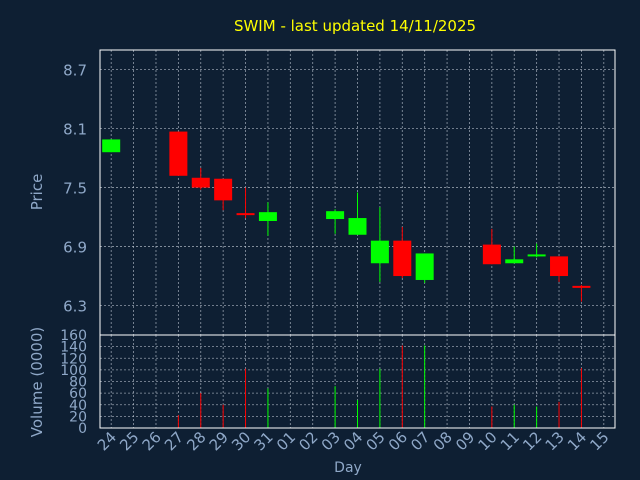 This screenshot has width=640, height=480. I want to click on day-axis-label: Day, so click(348, 468).